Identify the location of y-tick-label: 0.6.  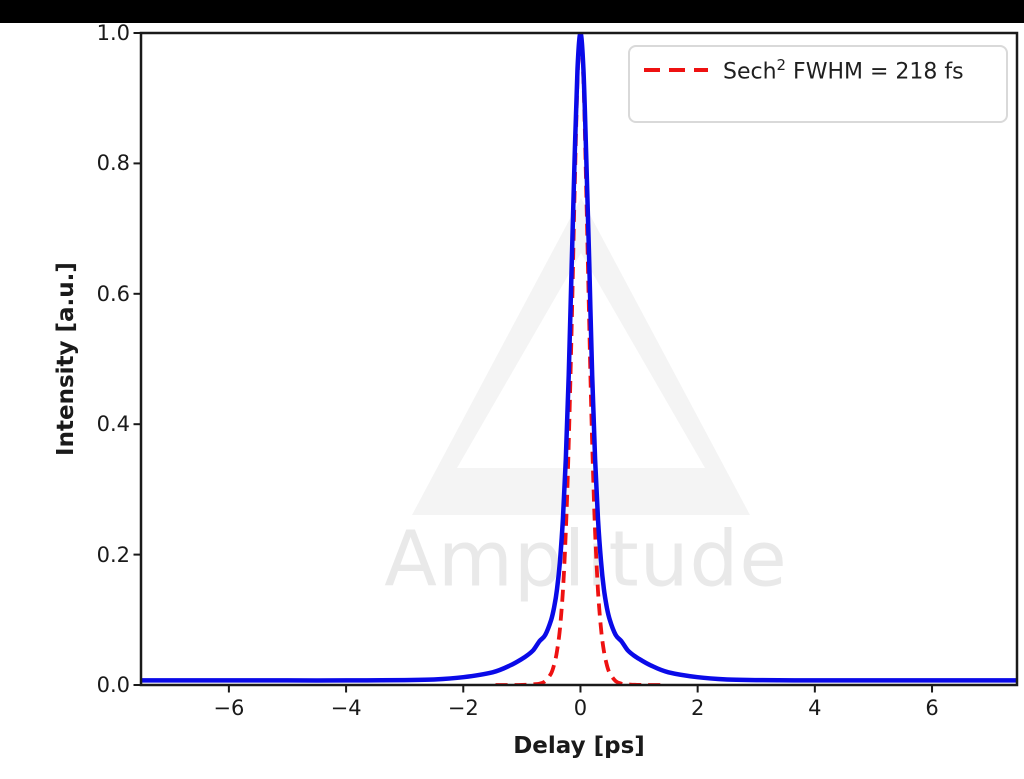
(113, 293).